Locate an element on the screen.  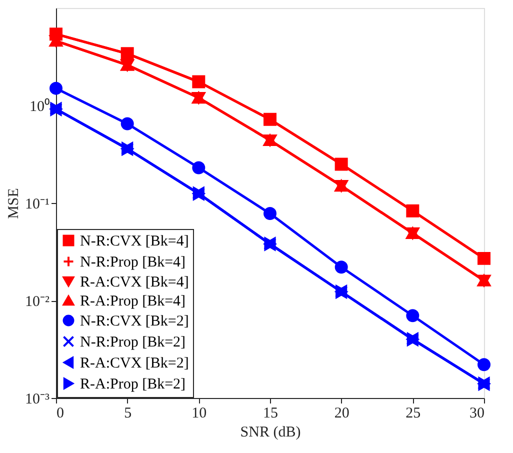
legend-label: R-A:CVX [Bk=2] is located at coordinates (134, 364).